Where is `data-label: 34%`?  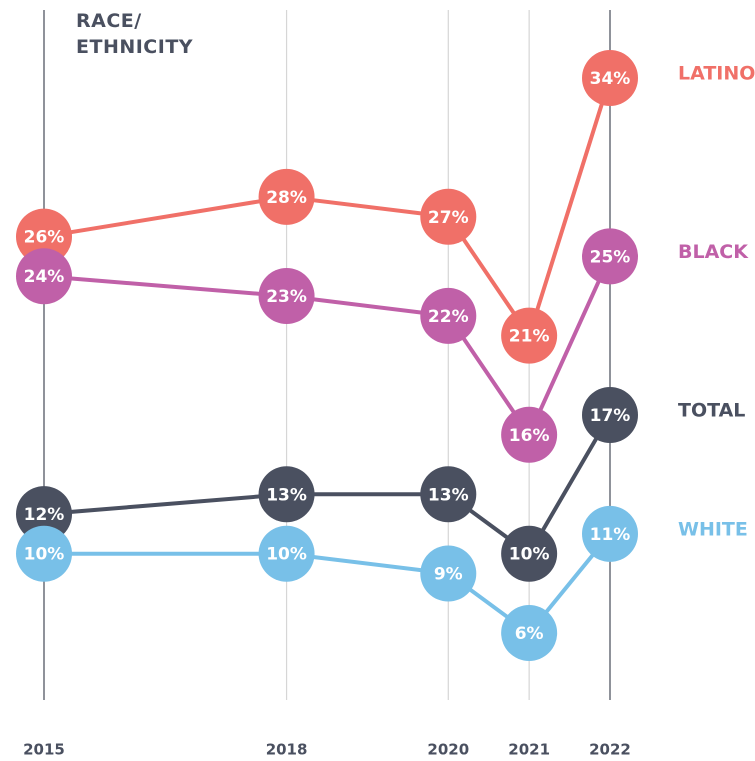 data-label: 34% is located at coordinates (610, 79).